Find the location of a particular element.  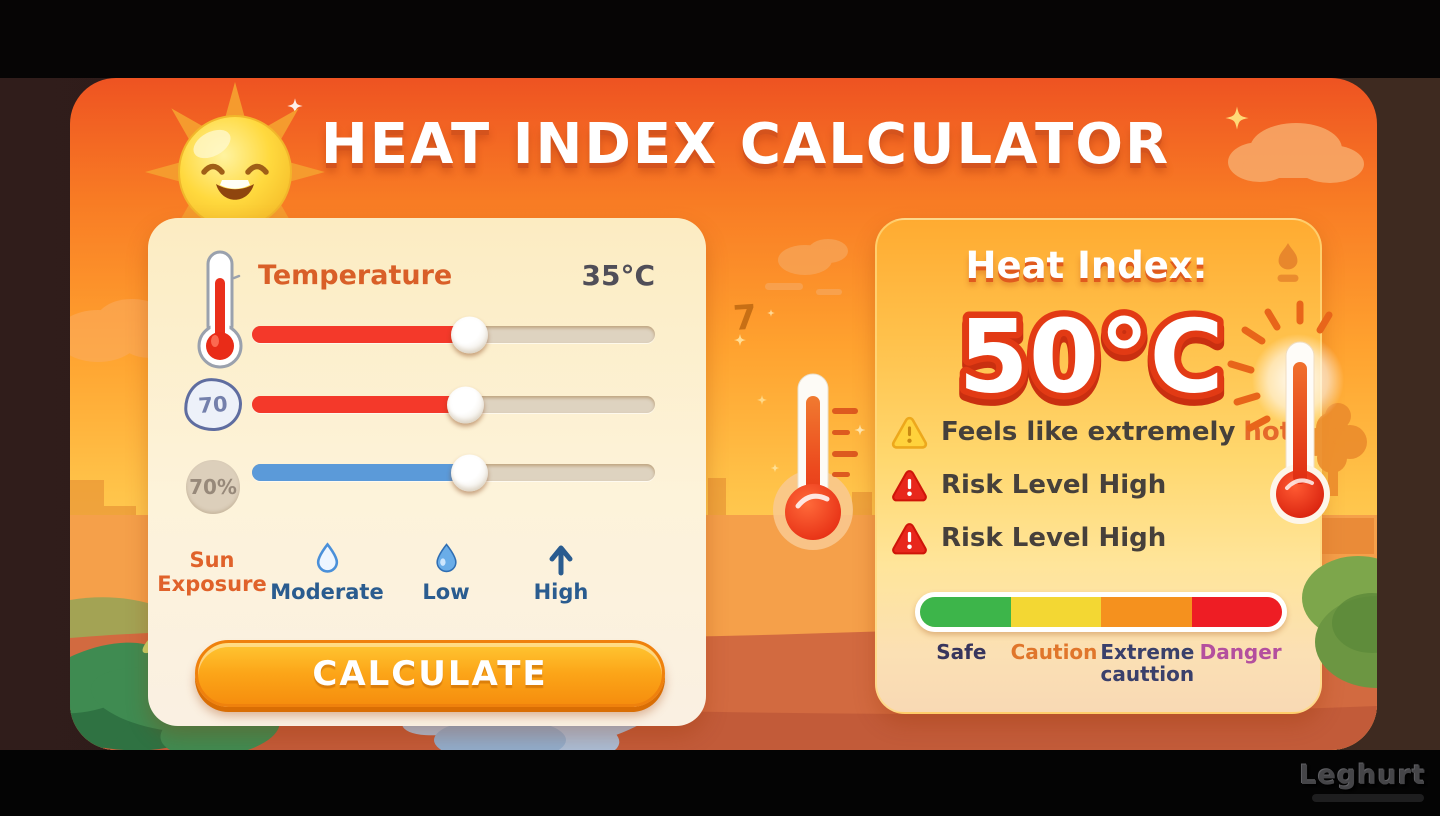

scale-segment-safe is located at coordinates (965, 612).